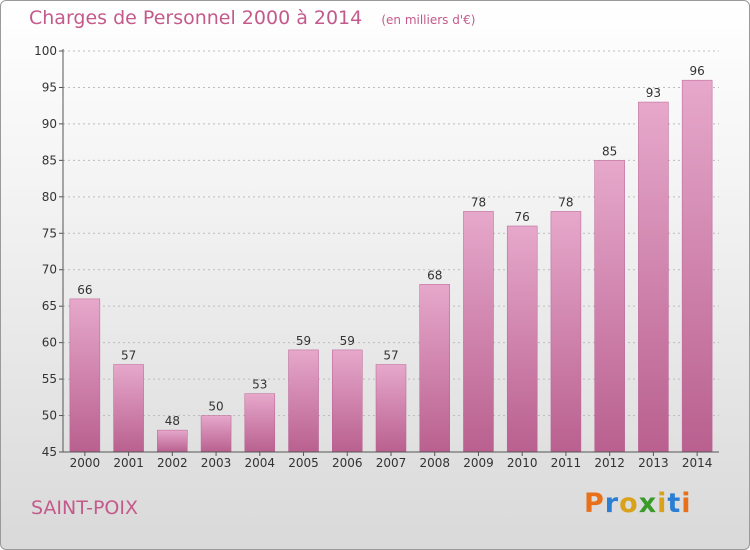 This screenshot has width=750, height=550. I want to click on y-tick-label: 90, so click(49, 124).